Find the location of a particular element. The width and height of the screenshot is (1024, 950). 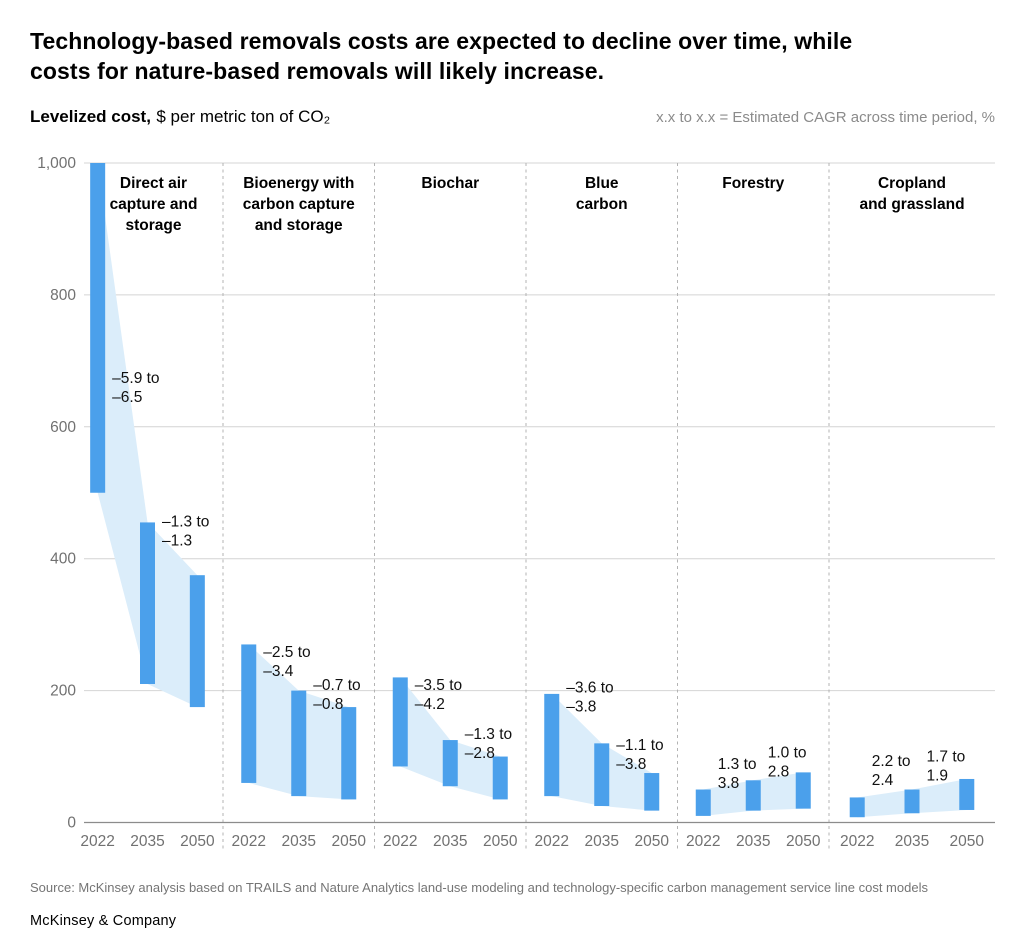

y-tick-label-400: 400 is located at coordinates (63, 559).